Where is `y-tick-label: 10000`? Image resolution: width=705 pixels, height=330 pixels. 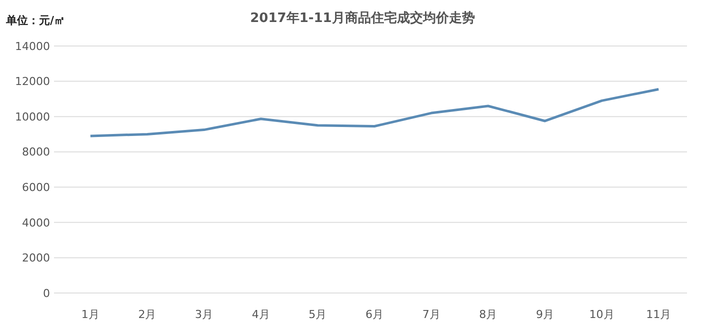 y-tick-label: 10000 is located at coordinates (32, 117).